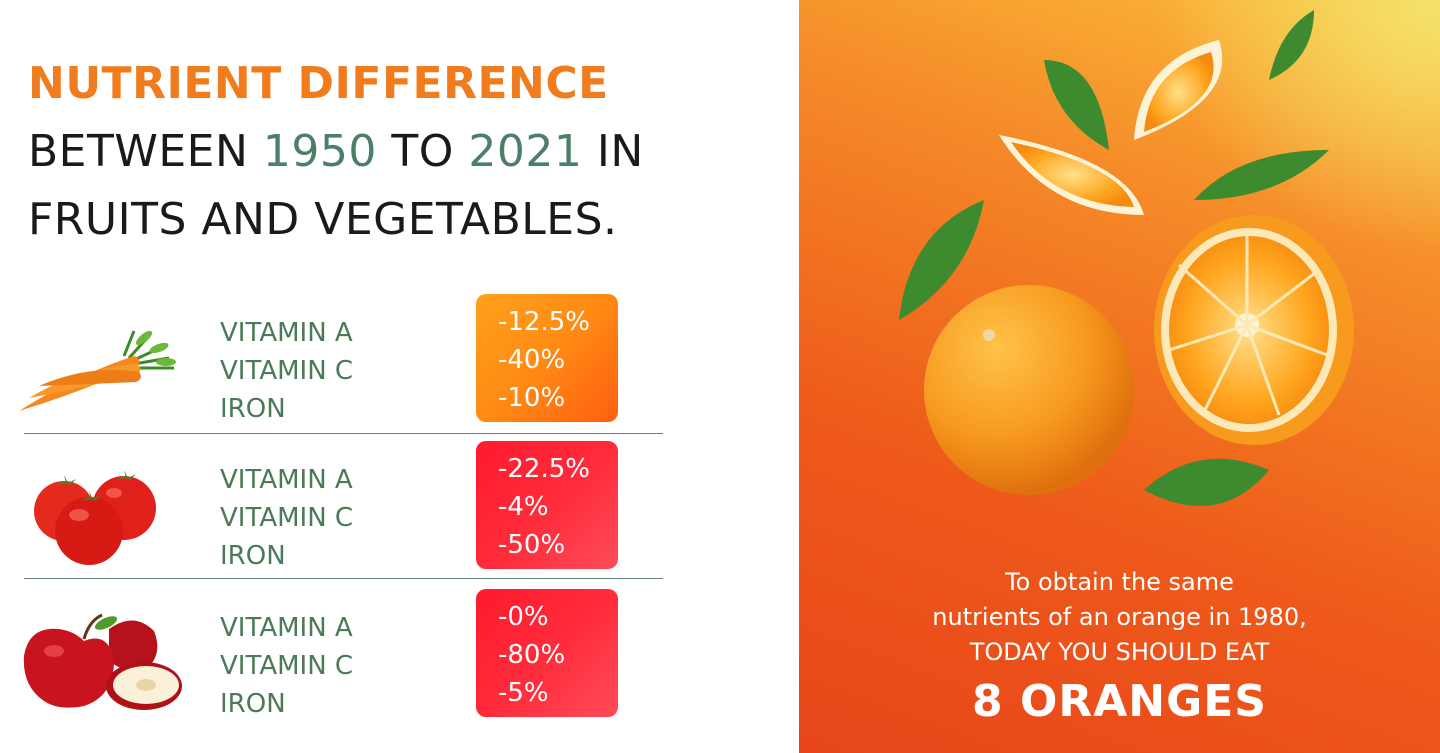 Image resolution: width=1440 pixels, height=753 pixels. I want to click on tomato-icon, so click(95, 517).